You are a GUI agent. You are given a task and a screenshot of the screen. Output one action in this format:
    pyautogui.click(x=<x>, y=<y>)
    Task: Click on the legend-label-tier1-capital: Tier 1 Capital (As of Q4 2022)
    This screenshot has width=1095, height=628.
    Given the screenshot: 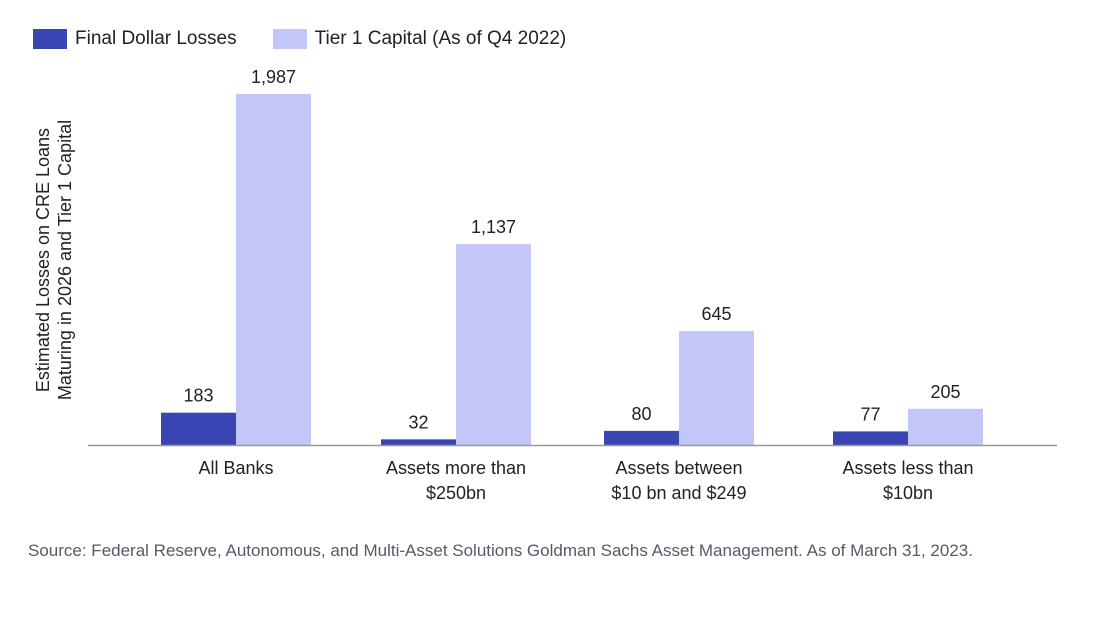 What is the action you would take?
    pyautogui.click(x=440, y=38)
    